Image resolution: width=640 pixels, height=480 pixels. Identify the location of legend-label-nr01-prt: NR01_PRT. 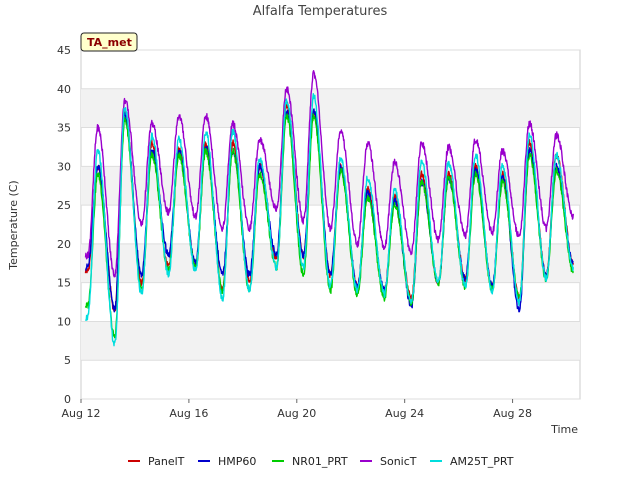
(320, 461).